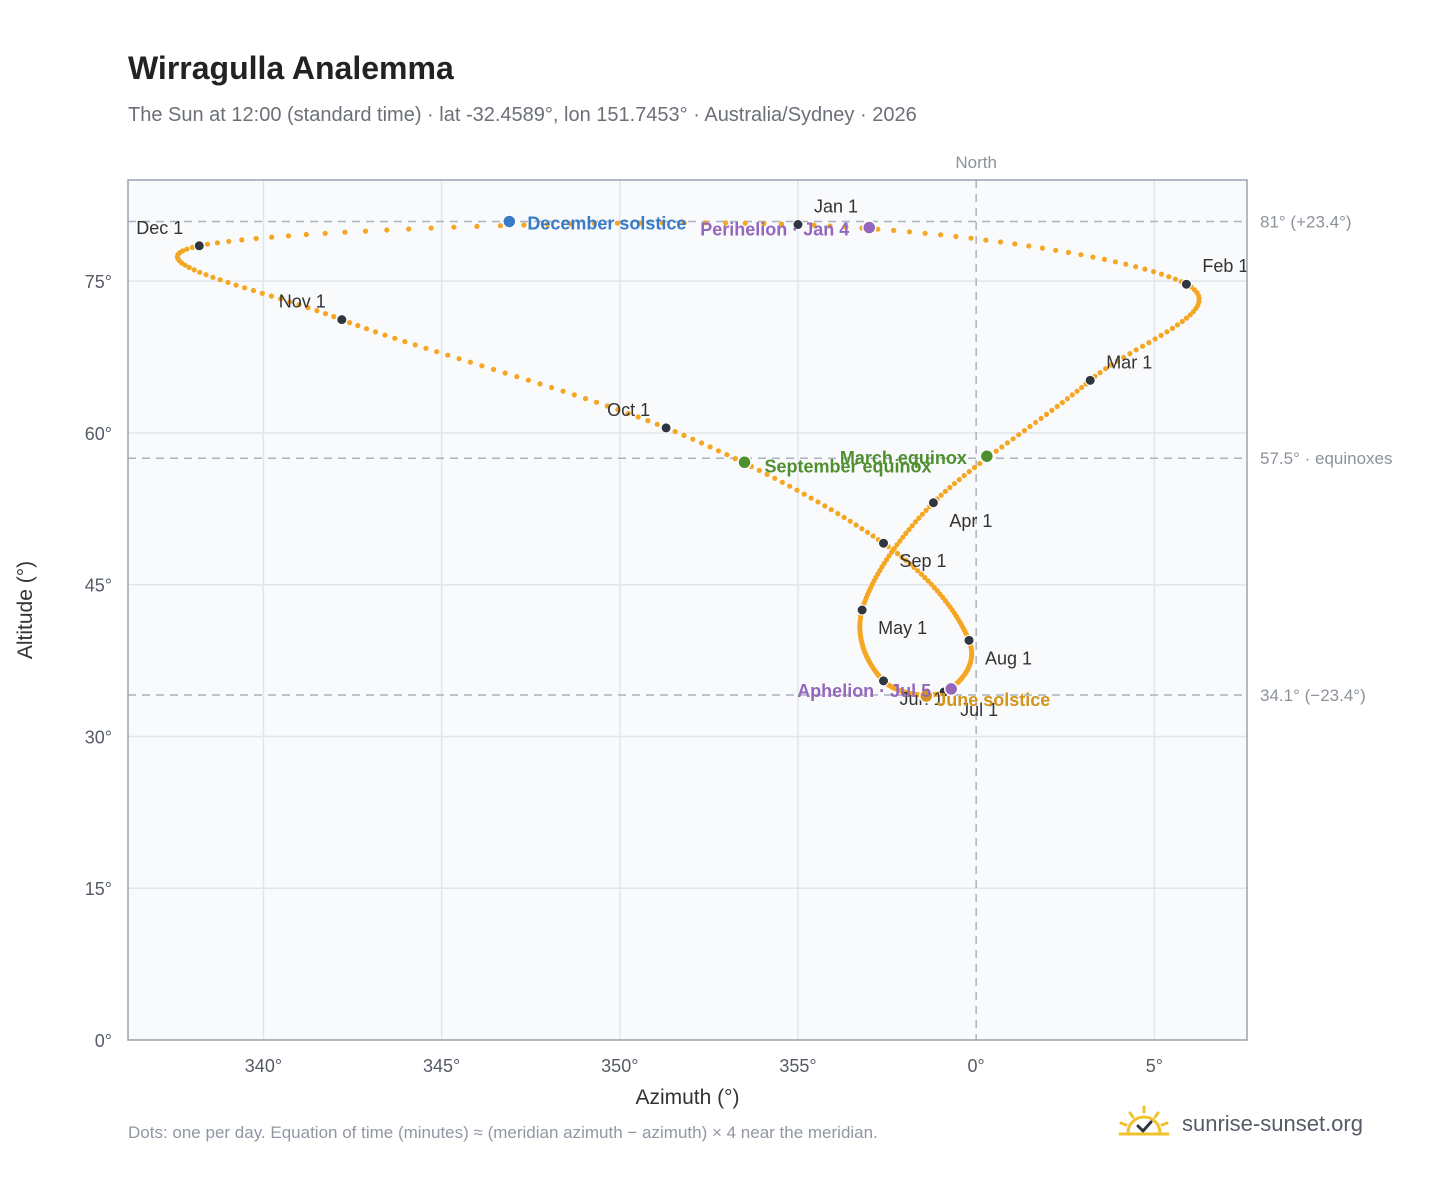  What do you see at coordinates (1306, 221) in the screenshot?
I see `reference-line-label: 81° (+23.4°)` at bounding box center [1306, 221].